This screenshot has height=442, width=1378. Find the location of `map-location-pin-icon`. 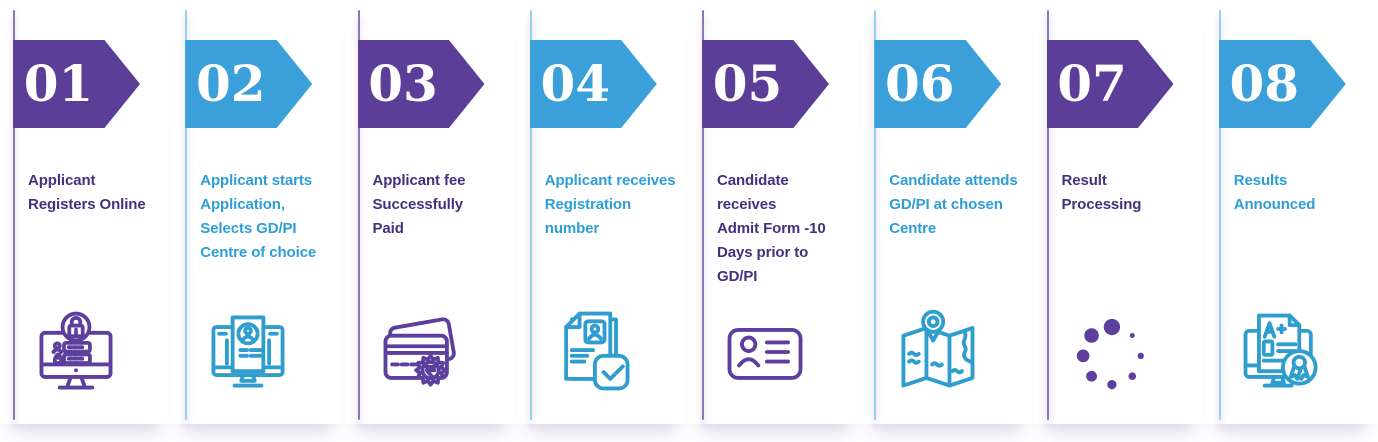

map-location-pin-icon is located at coordinates (937, 352).